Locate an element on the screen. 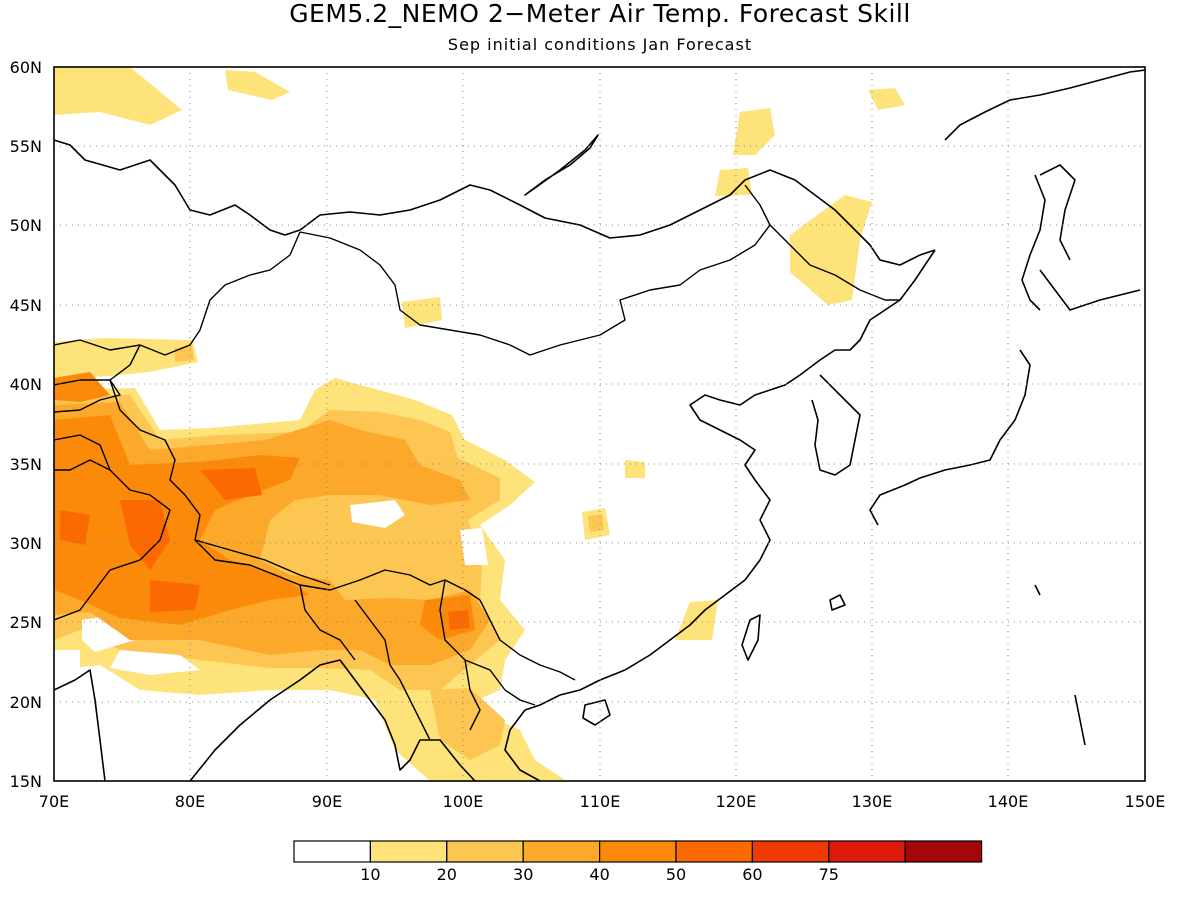  lon-tick-label: 100E is located at coordinates (463, 801).